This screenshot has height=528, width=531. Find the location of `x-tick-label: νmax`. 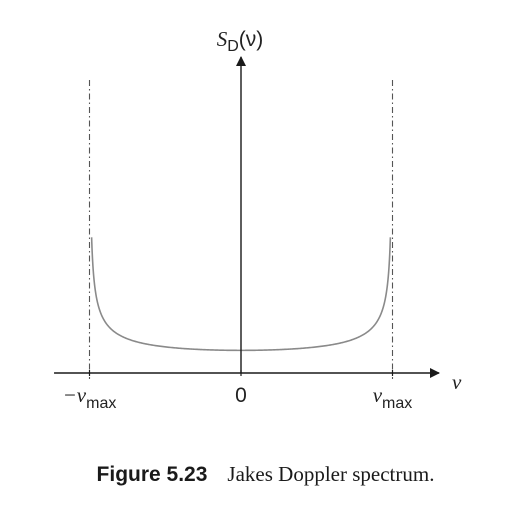

x-tick-label: νmax is located at coordinates (393, 397).